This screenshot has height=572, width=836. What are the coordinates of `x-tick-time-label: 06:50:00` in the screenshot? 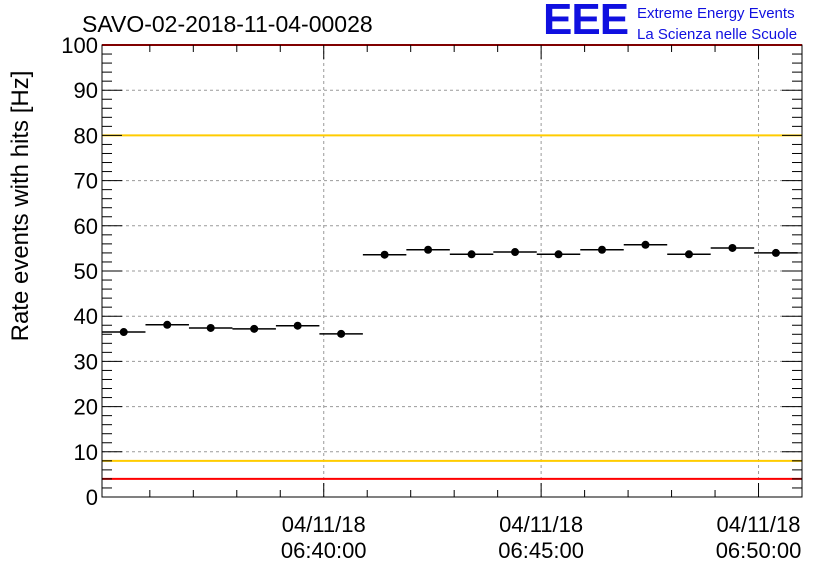 It's located at (759, 550).